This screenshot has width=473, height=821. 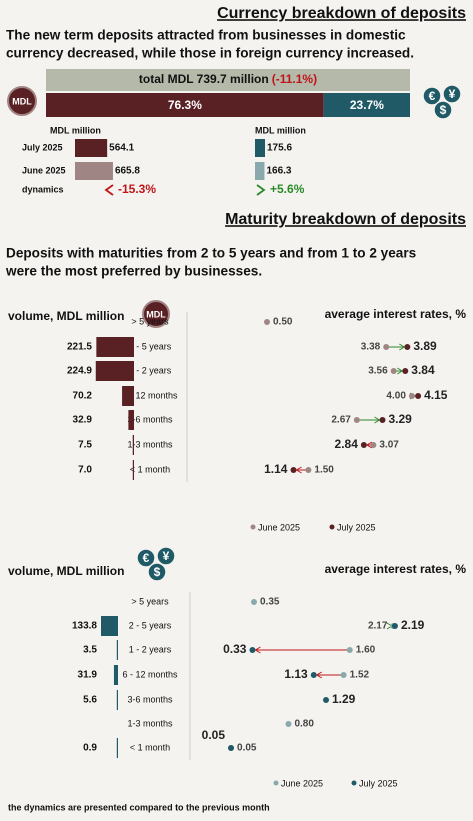 What do you see at coordinates (378, 626) in the screenshot?
I see `rate-value: 2.17` at bounding box center [378, 626].